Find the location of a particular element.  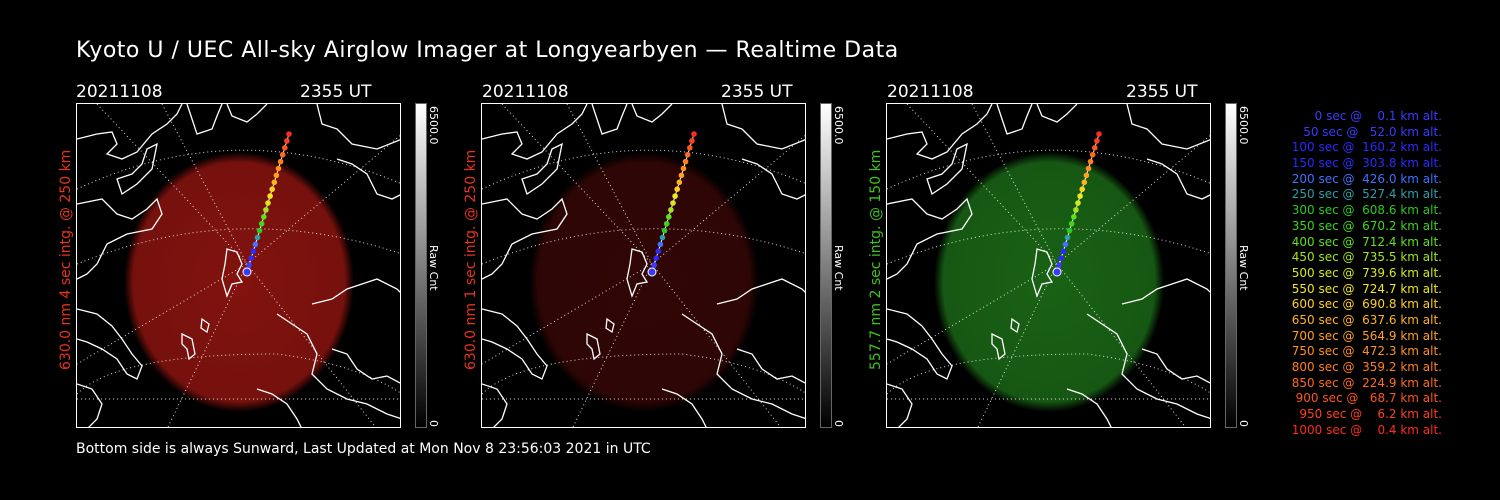

legend-row: 900 sec @ 68.7 km alt. is located at coordinates (1366, 398).